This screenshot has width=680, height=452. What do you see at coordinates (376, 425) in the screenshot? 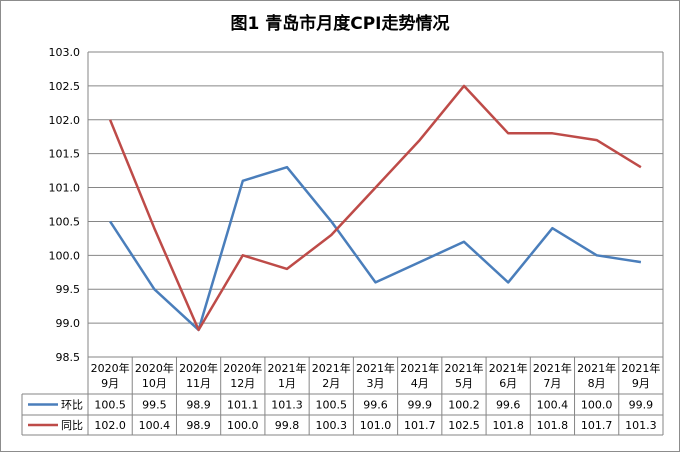
I see `data-label: 101.0` at bounding box center [376, 425].